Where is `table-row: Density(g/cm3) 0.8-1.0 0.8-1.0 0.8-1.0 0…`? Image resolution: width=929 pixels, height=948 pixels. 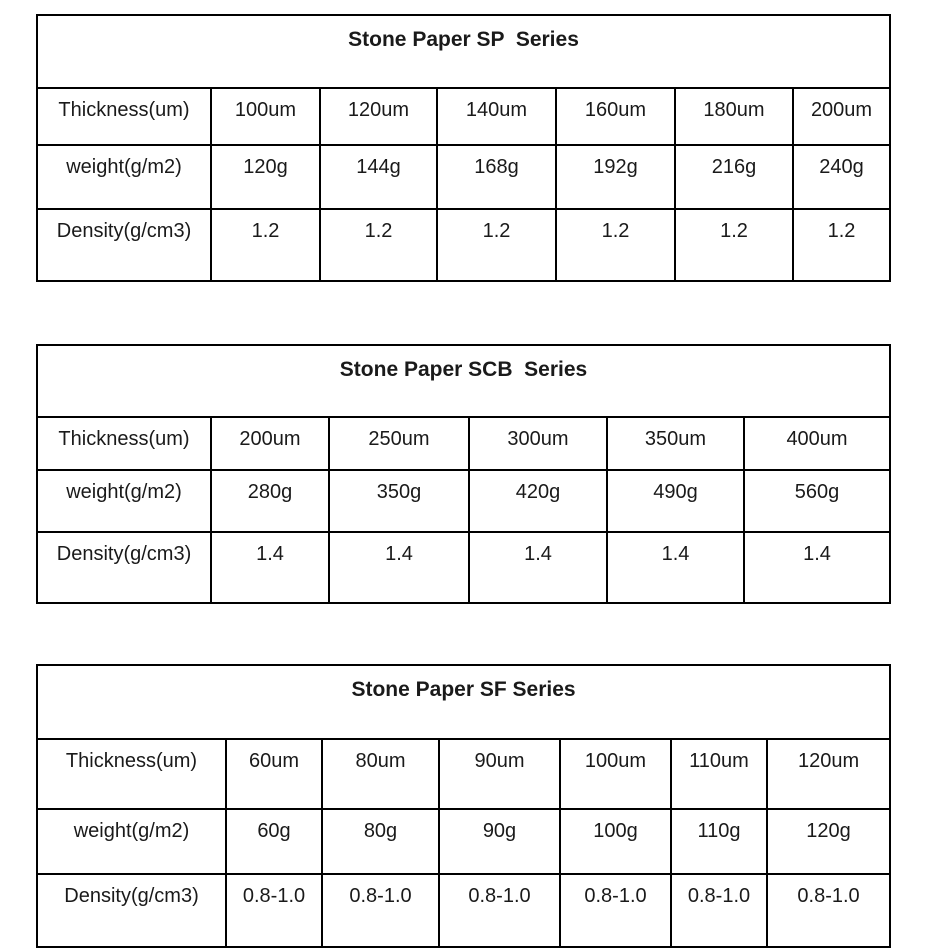
table-row: Density(g/cm3) 0.8-1.0 0.8-1.0 0.8-1.0 0… is located at coordinates (464, 910).